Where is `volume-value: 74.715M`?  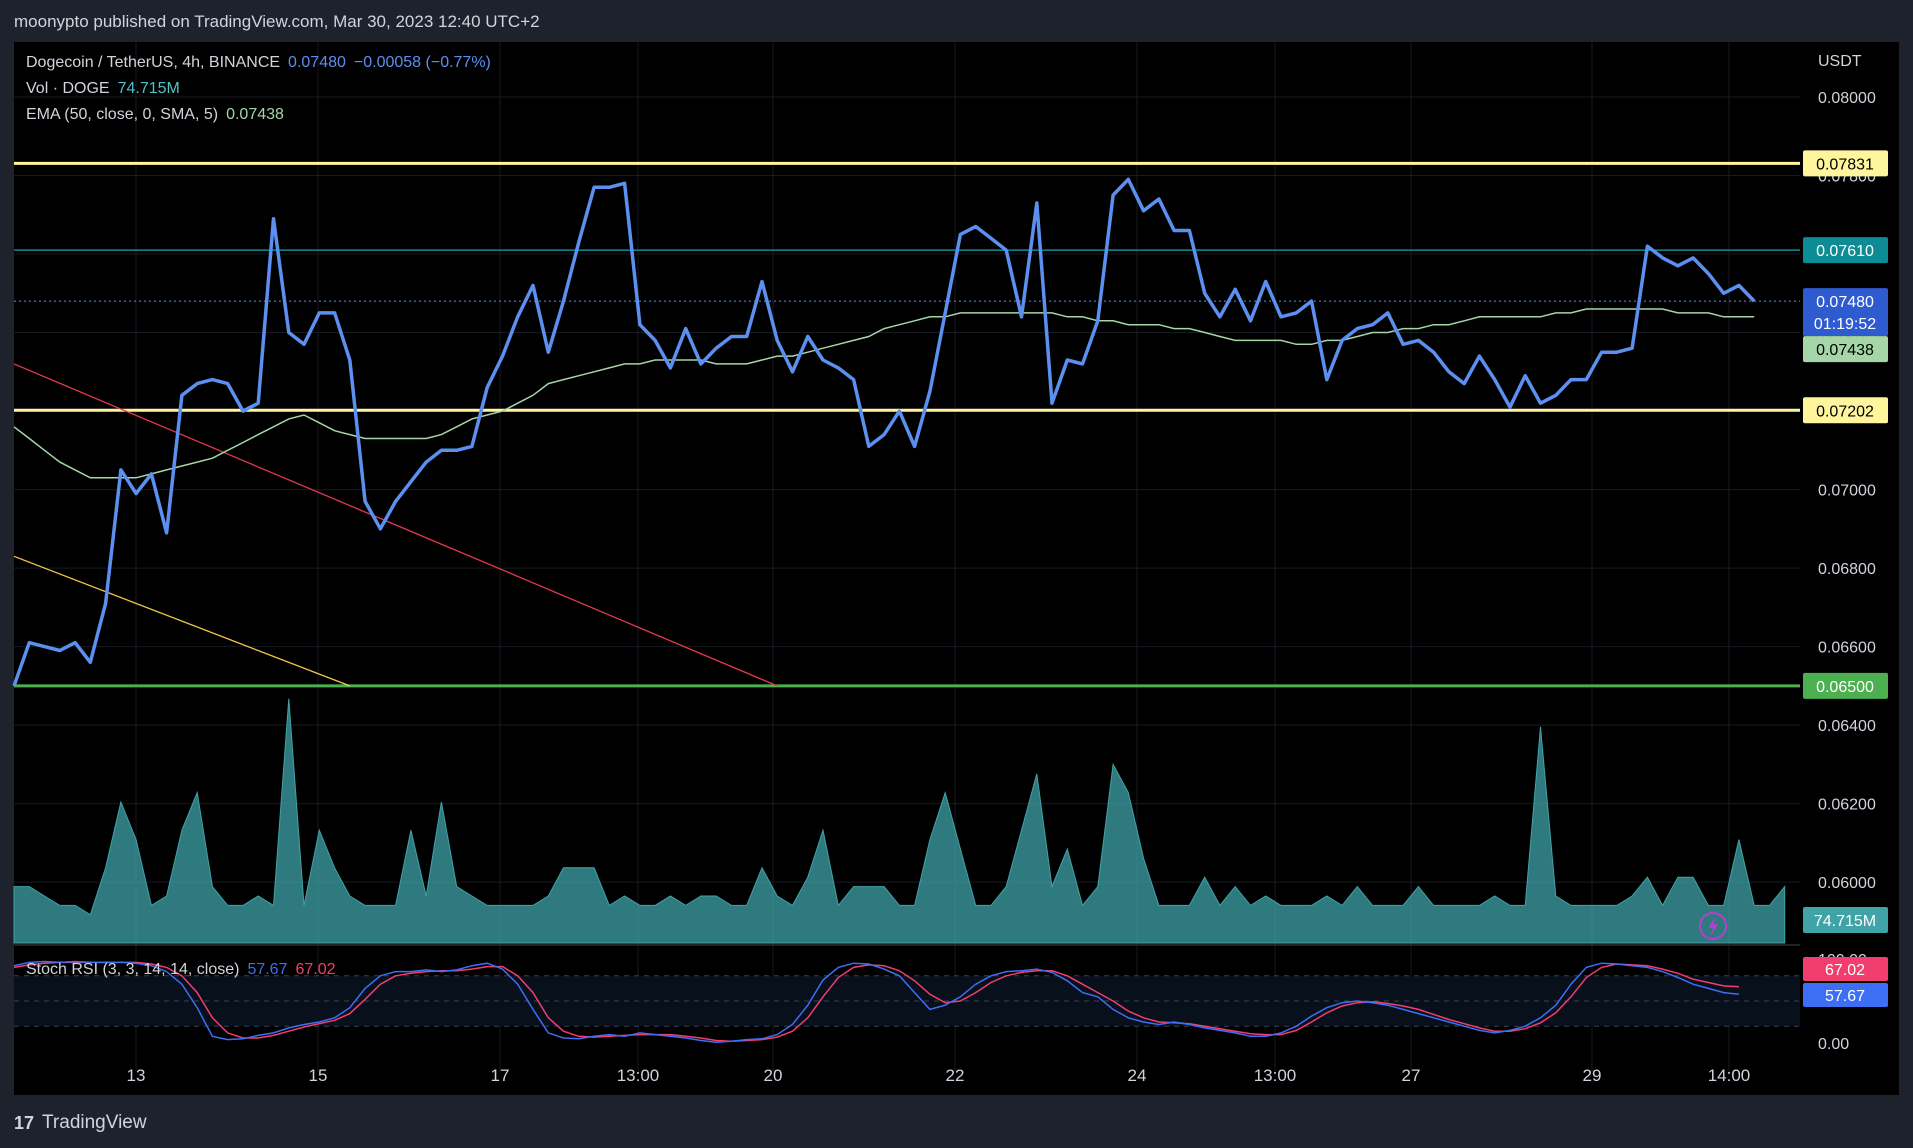
volume-value: 74.715M is located at coordinates (148, 88).